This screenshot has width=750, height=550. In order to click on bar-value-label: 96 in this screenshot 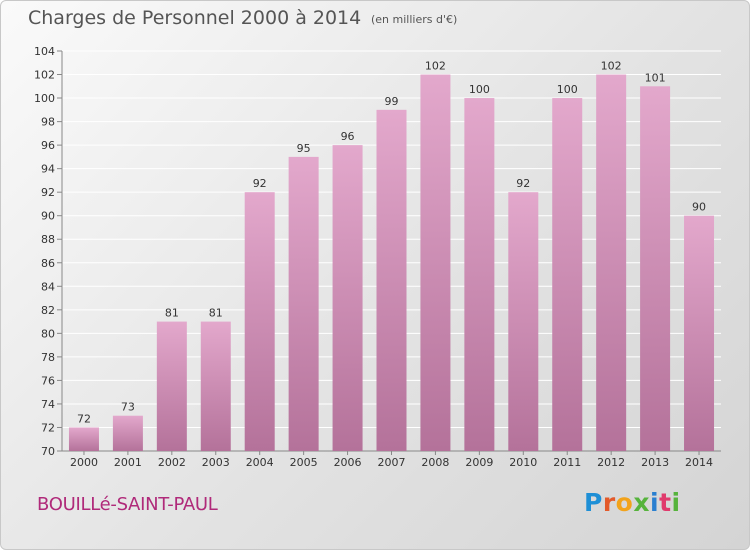, I will do `click(348, 136)`.